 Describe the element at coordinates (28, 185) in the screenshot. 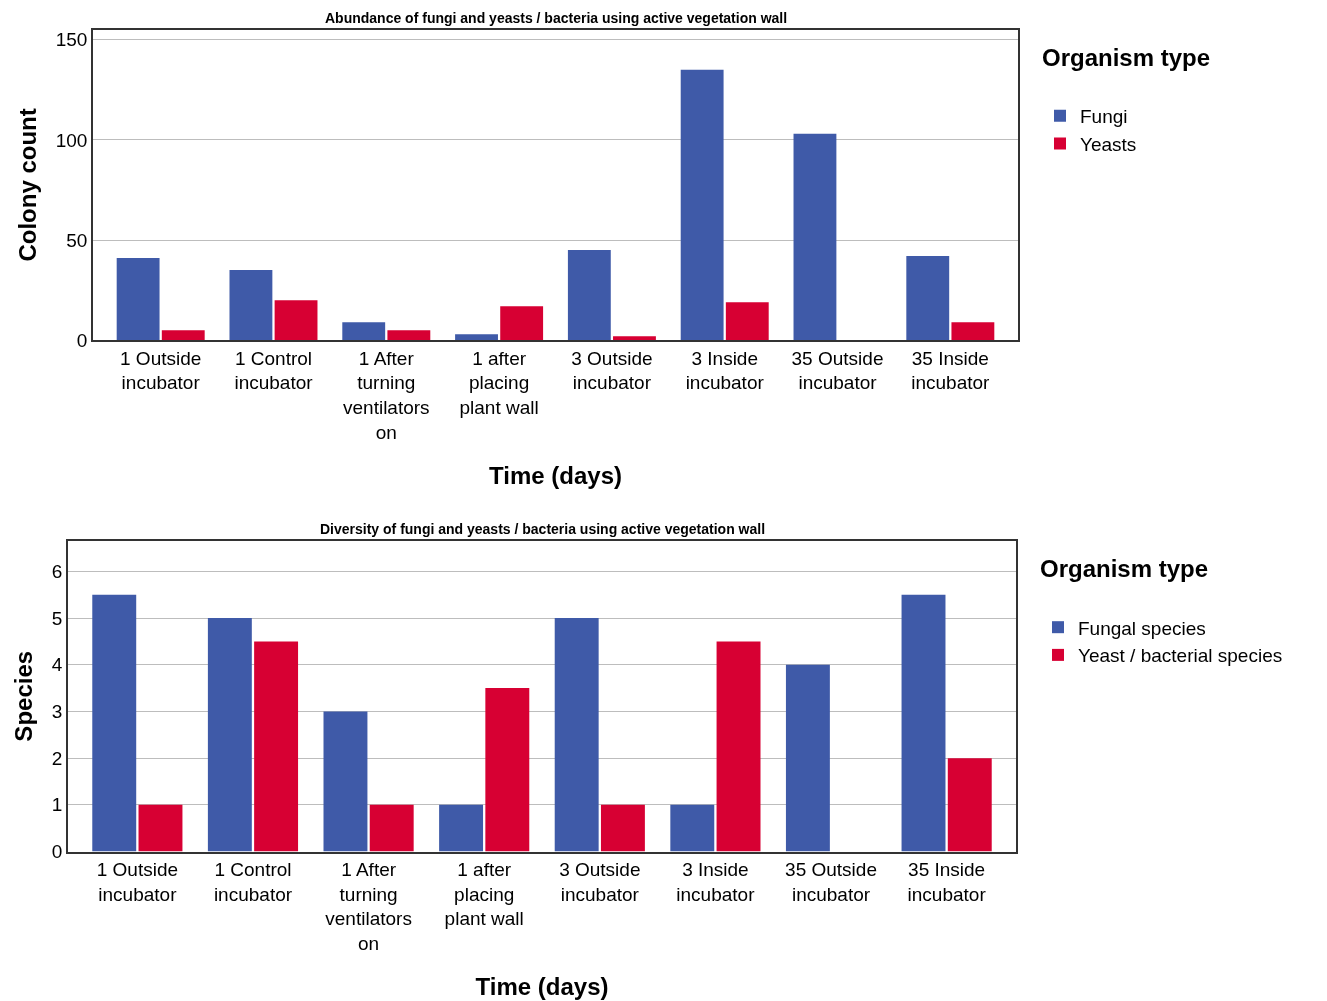

I see `y-axis-title: Colony count` at that location.